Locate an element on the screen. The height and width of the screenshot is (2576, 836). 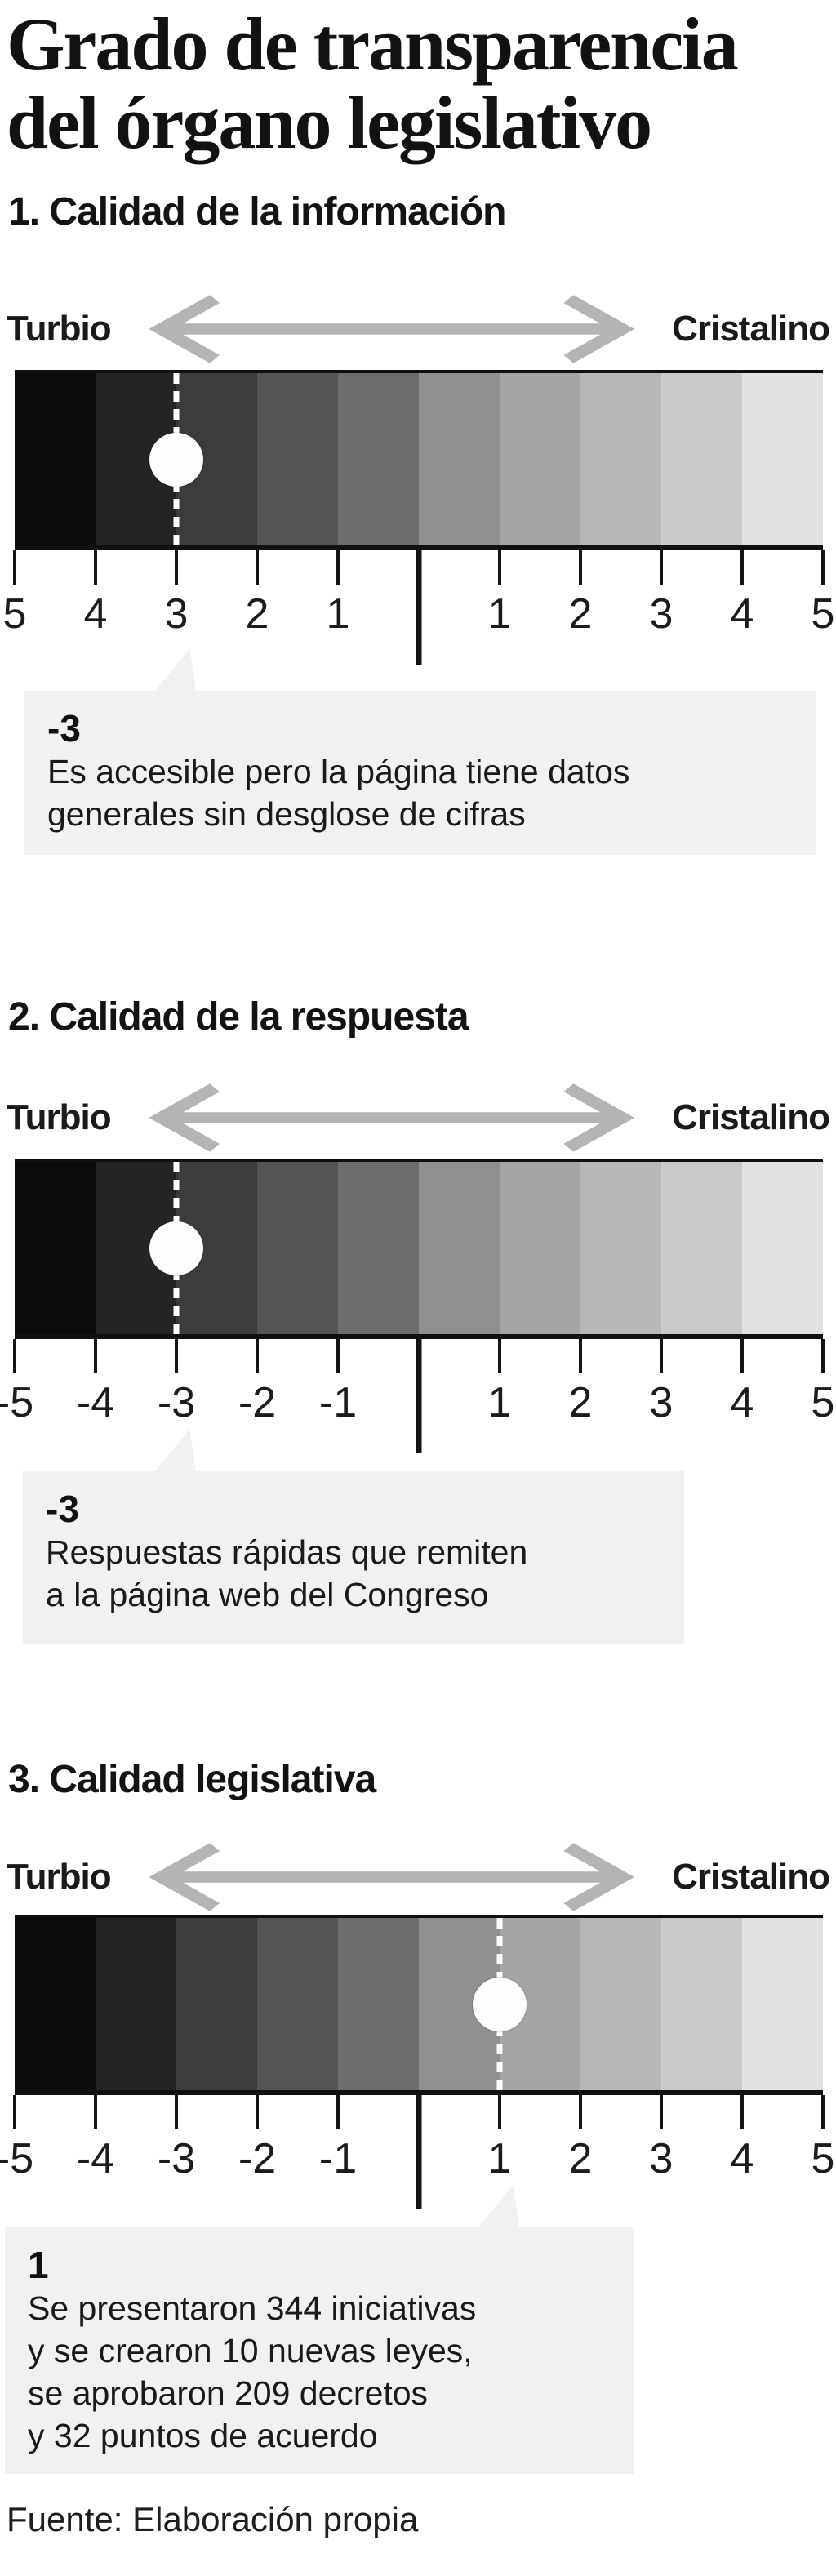
callout-text-line: Se presentaron 344 iniciativas is located at coordinates (252, 2308).